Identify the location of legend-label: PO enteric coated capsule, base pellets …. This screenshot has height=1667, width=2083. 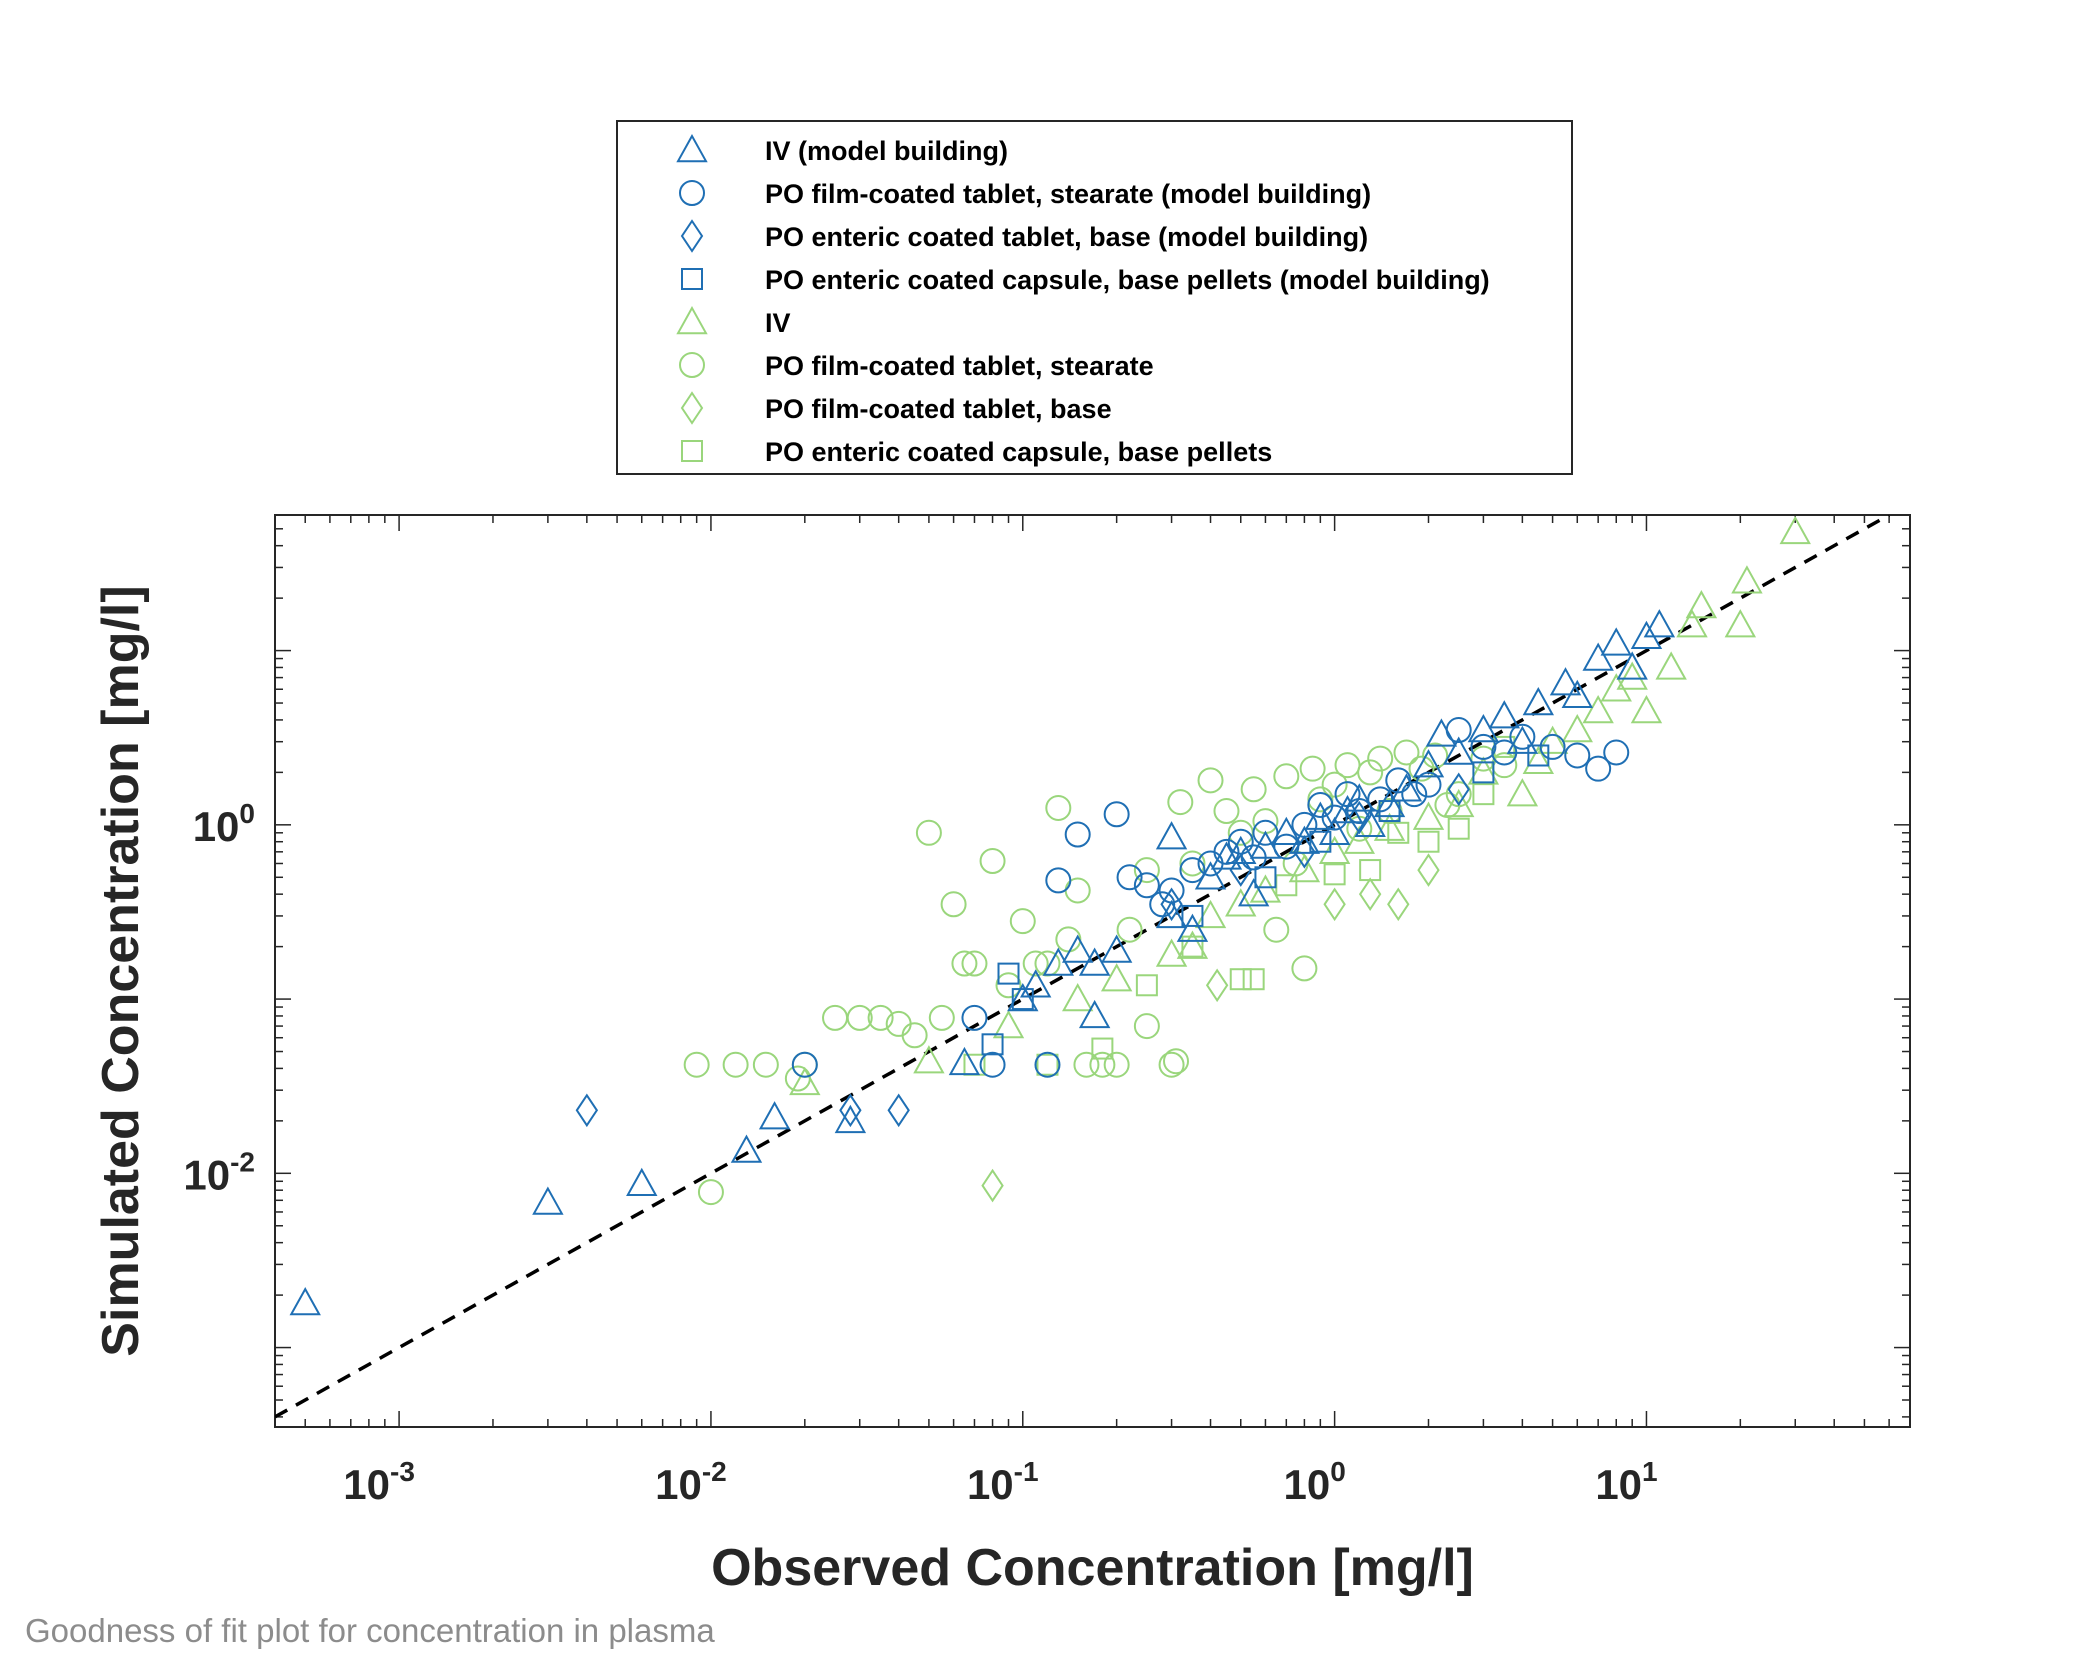
(1127, 280).